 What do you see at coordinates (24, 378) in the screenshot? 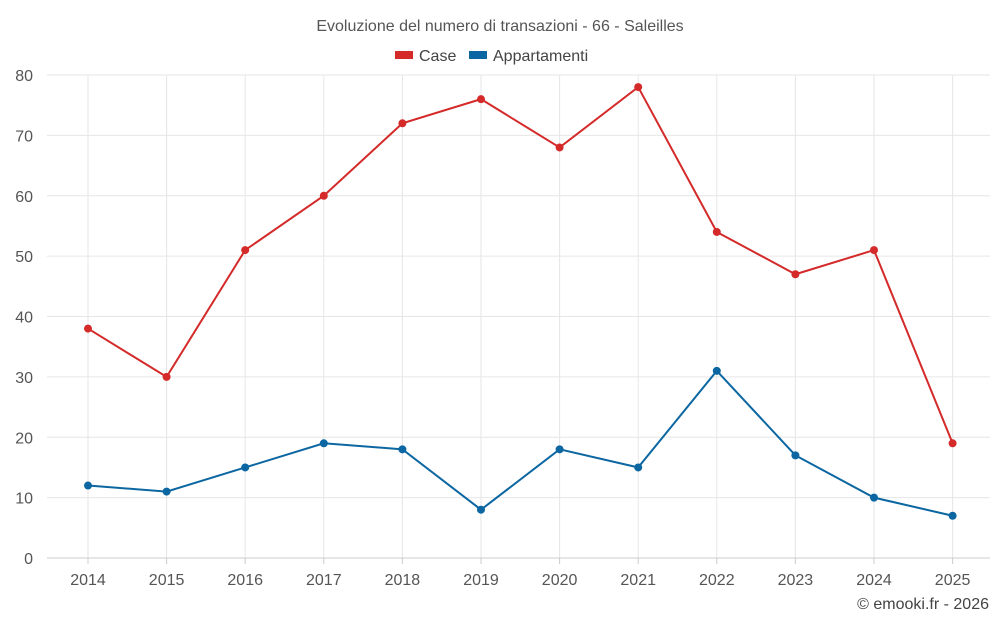
I see `y-tick-label: 30` at bounding box center [24, 378].